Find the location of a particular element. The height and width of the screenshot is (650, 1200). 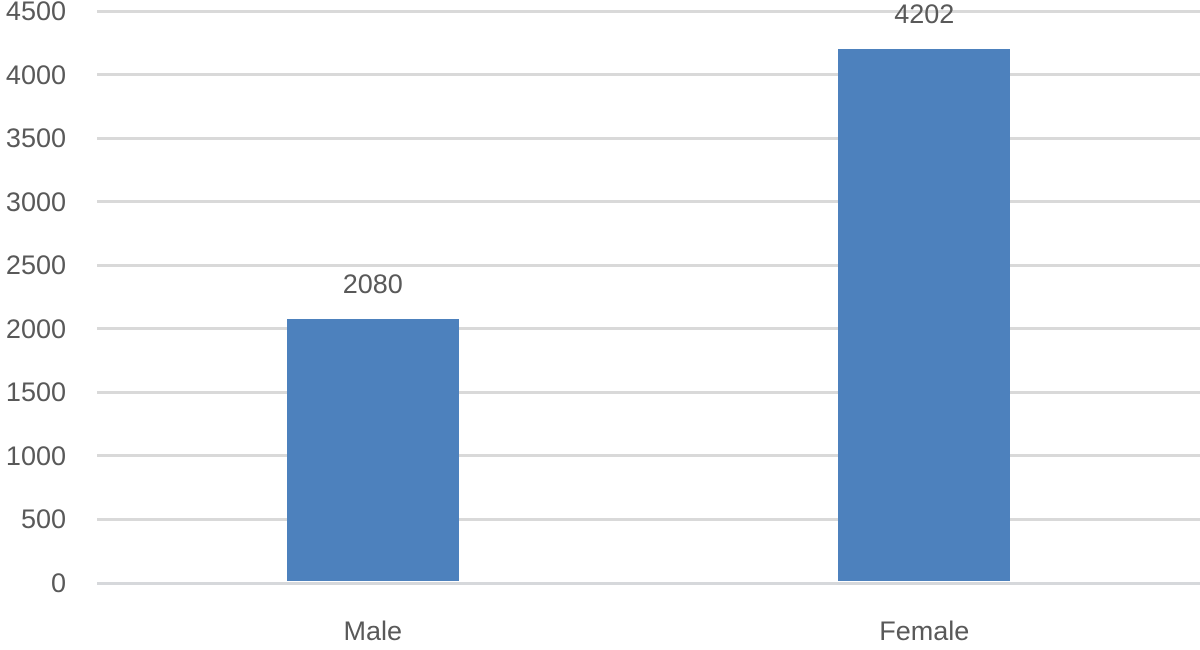

x-axis-line is located at coordinates (648, 583).